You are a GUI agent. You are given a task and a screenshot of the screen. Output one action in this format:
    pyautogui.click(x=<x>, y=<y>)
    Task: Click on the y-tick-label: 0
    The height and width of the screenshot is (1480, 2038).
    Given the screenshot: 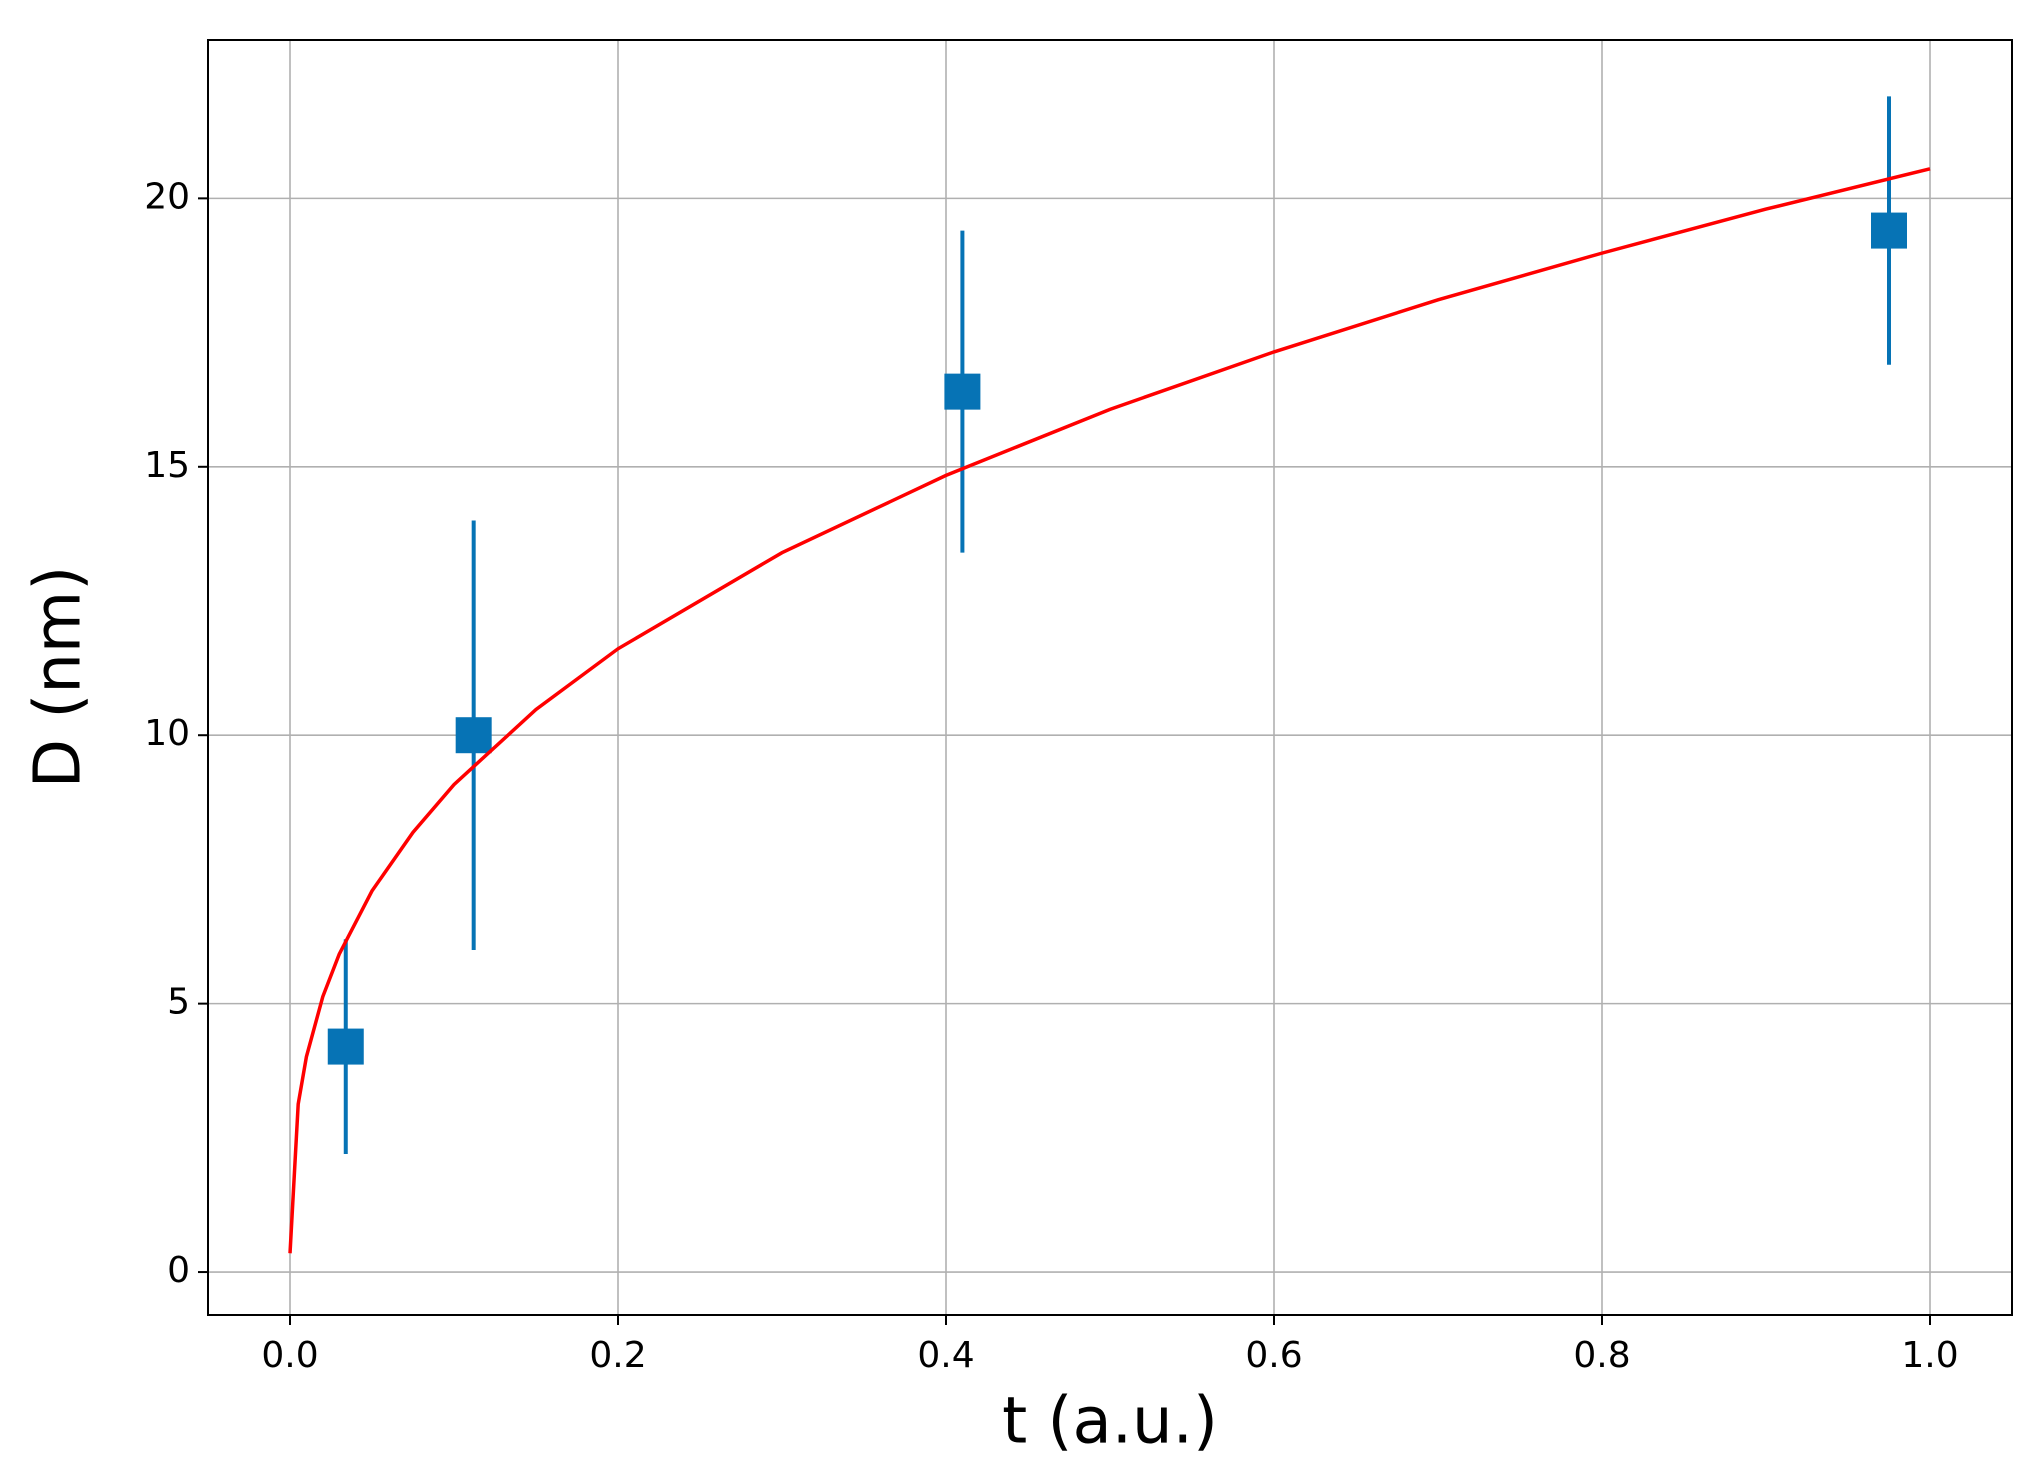 What is the action you would take?
    pyautogui.click(x=178, y=1270)
    